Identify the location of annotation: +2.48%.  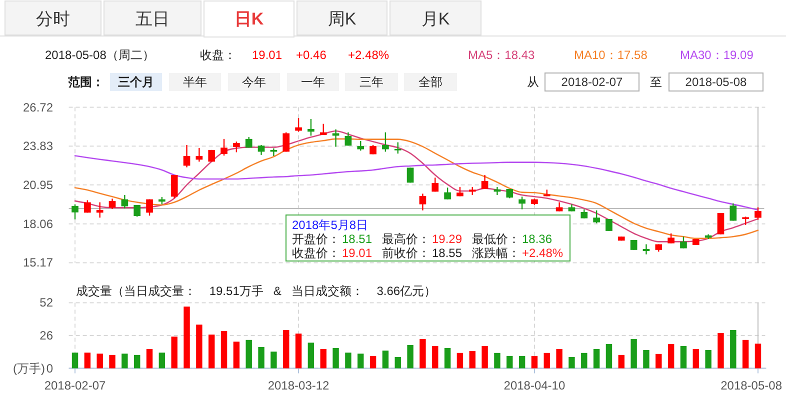
(543, 253).